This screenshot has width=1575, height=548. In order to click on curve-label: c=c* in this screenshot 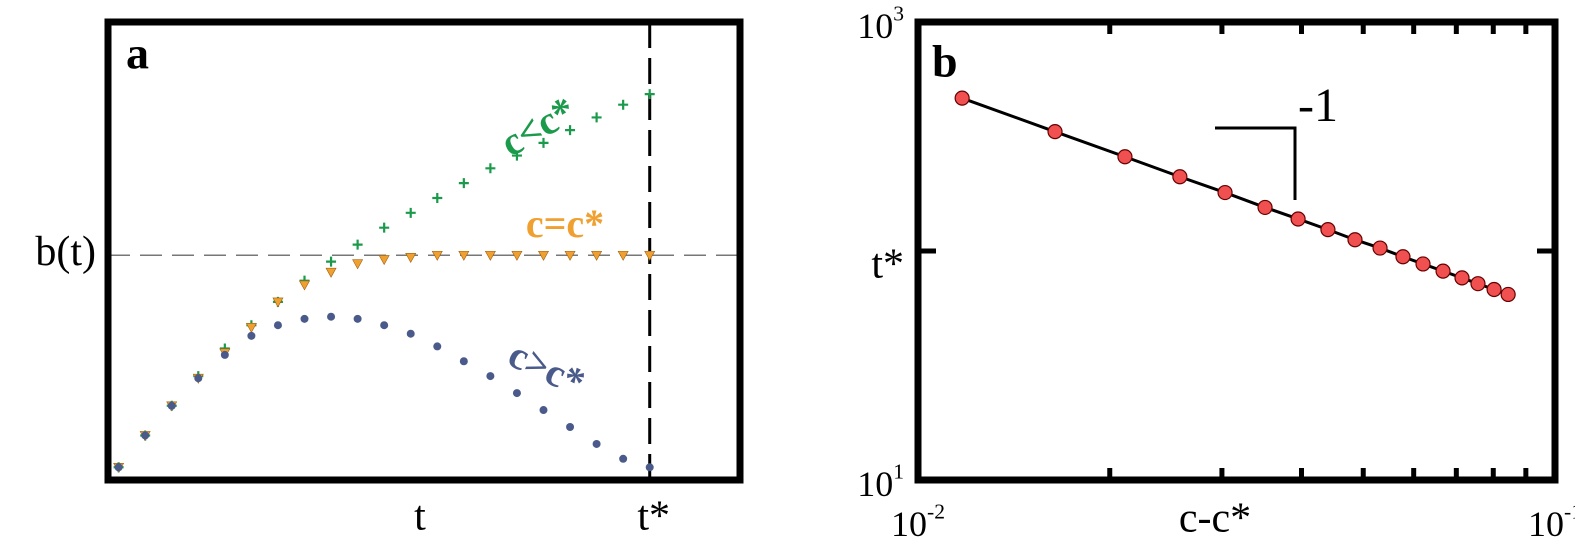, I will do `click(565, 223)`.